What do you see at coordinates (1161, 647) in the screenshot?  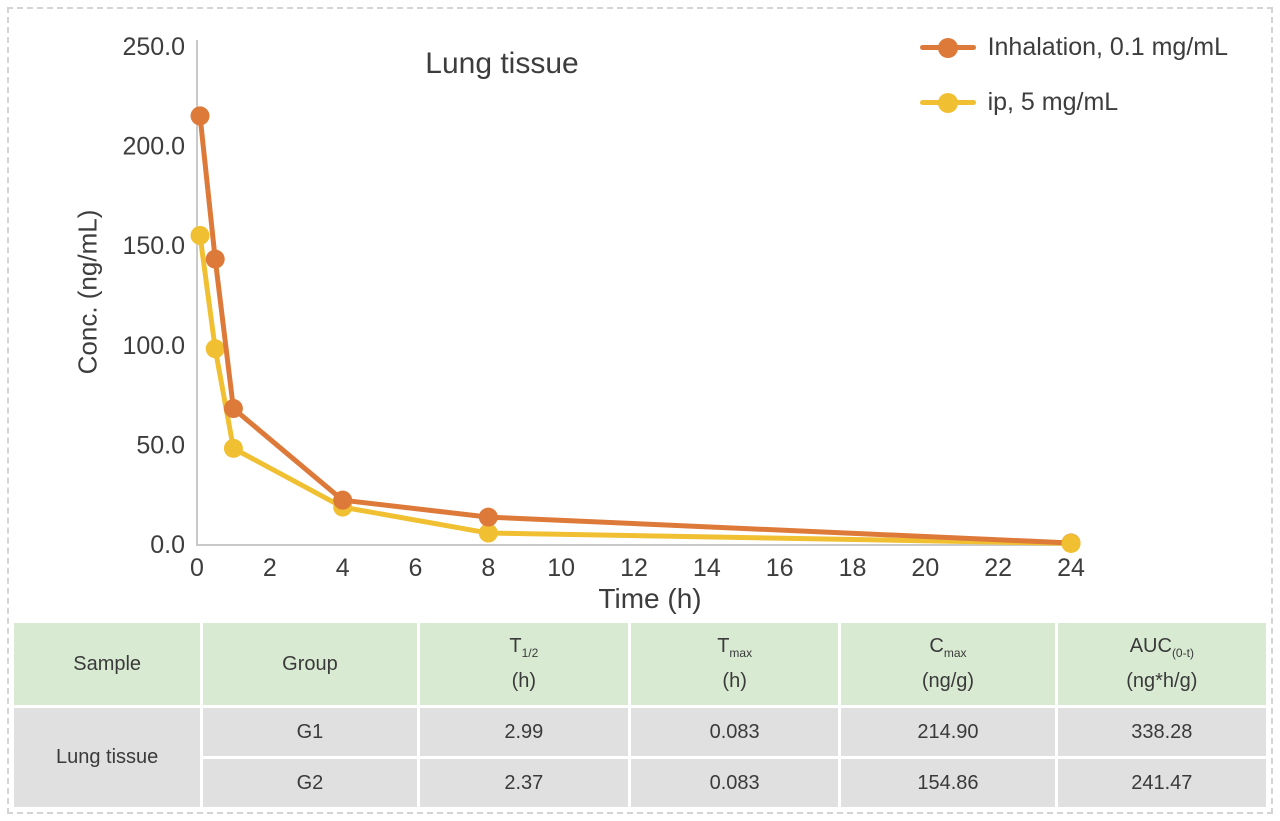 I see `col-header-label: AUC(0-t)` at bounding box center [1161, 647].